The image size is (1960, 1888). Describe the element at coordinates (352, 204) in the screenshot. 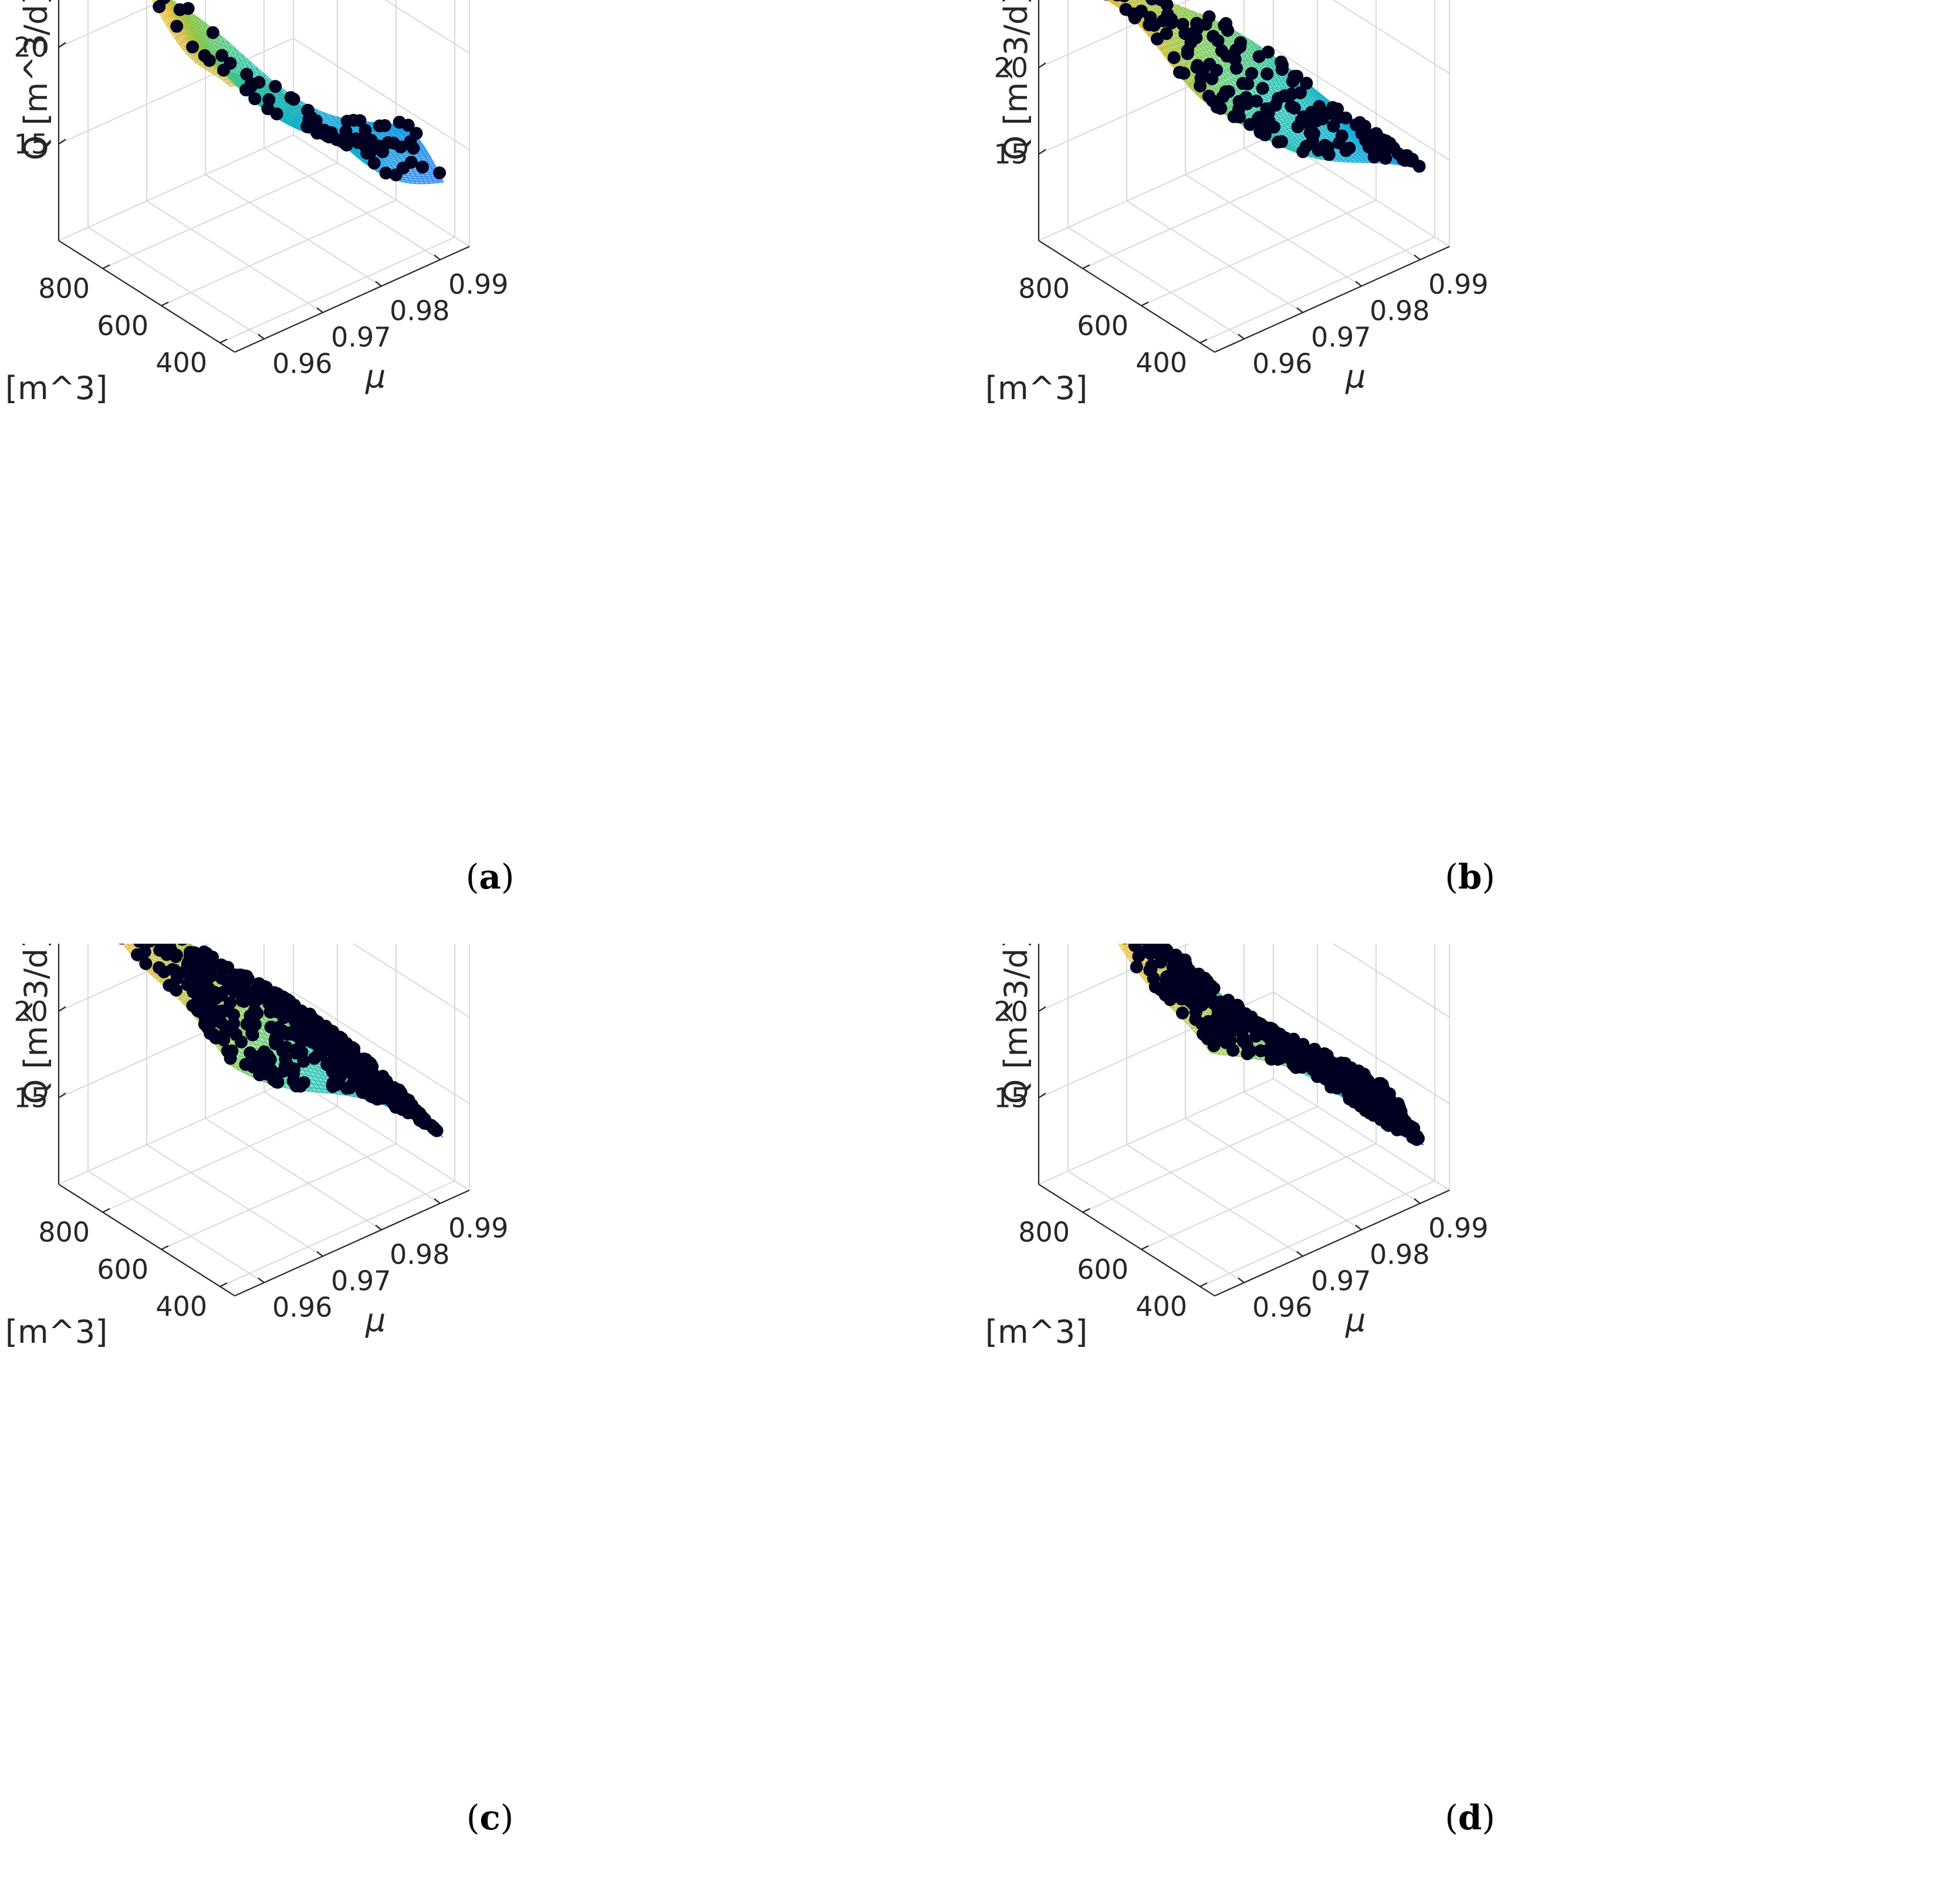

I see `floor-grid-mu-0.99` at that location.